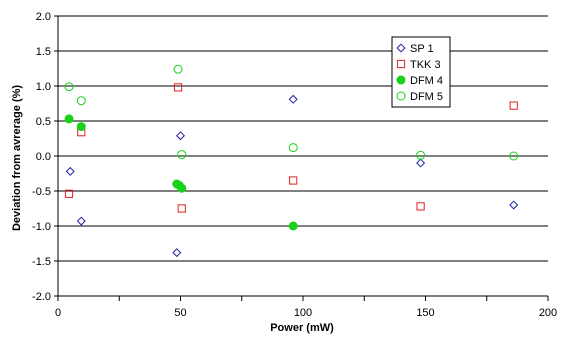 This screenshot has height=340, width=563. I want to click on legend-label-tkk-3: TKK 3, so click(425, 65).